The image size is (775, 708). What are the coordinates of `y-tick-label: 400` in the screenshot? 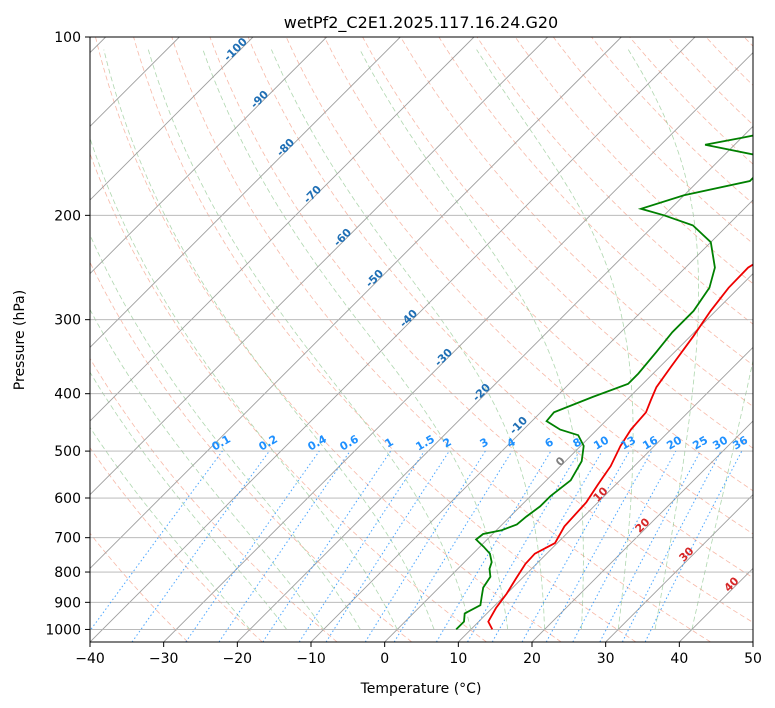 It's located at (67, 395).